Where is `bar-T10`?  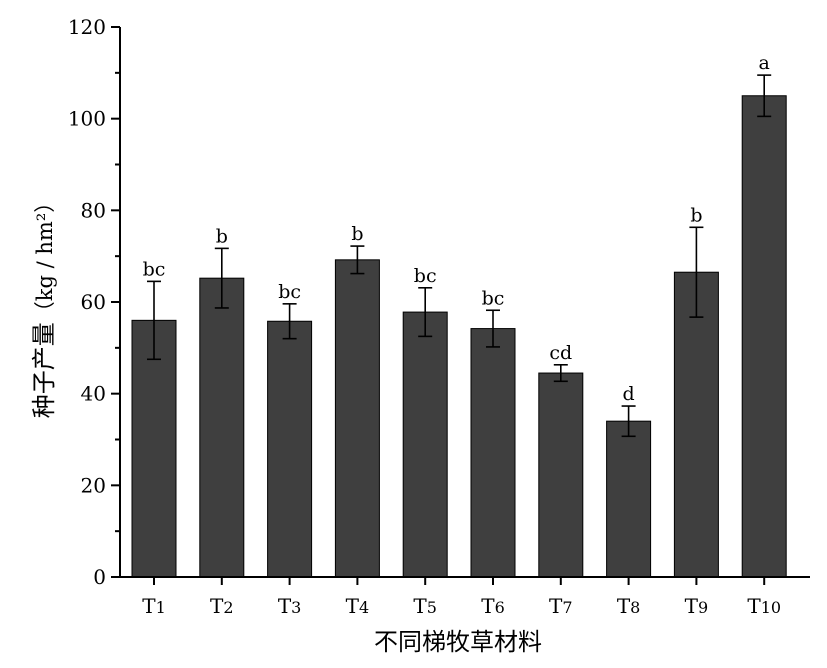 bar-T10 is located at coordinates (764, 336).